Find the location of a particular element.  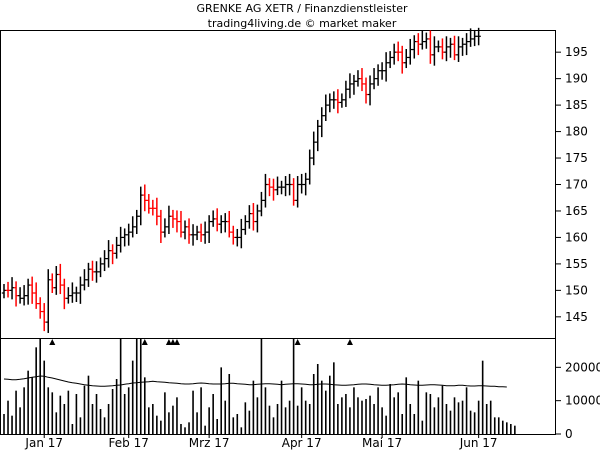

volume-tick-label: 20000 is located at coordinates (582, 367).